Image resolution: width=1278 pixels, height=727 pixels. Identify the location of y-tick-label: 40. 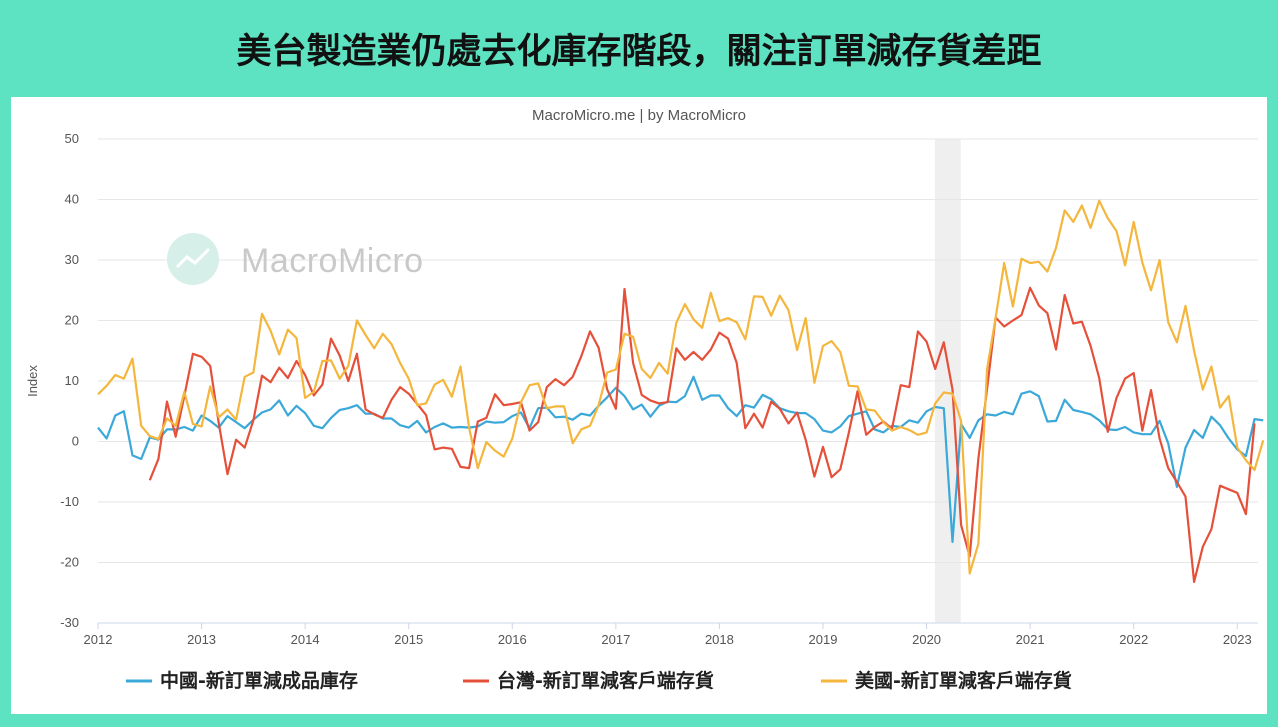
(72, 199).